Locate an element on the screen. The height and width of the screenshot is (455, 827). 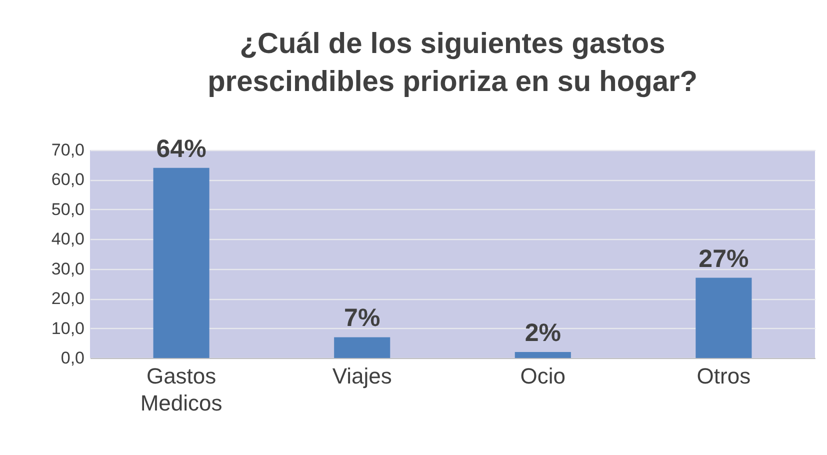
x-tick-label: Viajes is located at coordinates (362, 376).